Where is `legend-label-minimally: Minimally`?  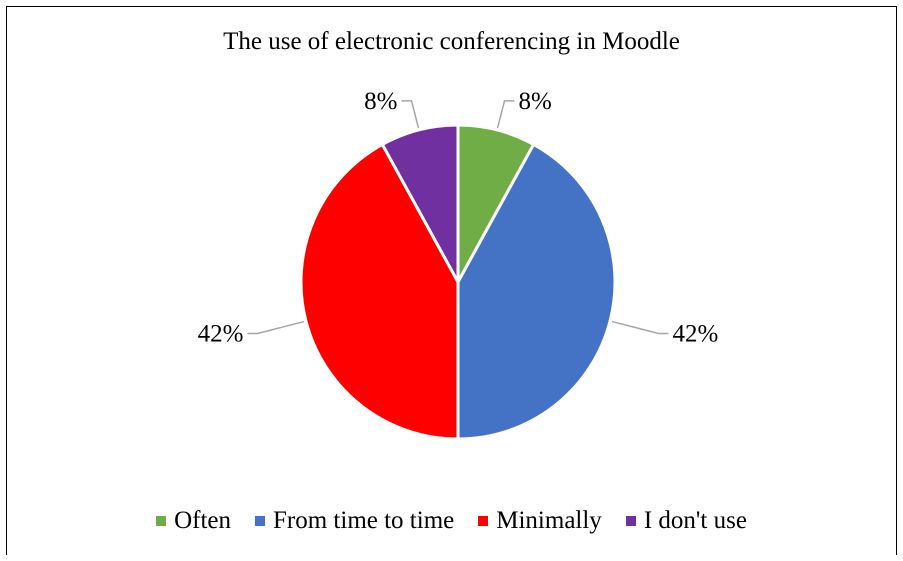
legend-label-minimally: Minimally is located at coordinates (549, 520).